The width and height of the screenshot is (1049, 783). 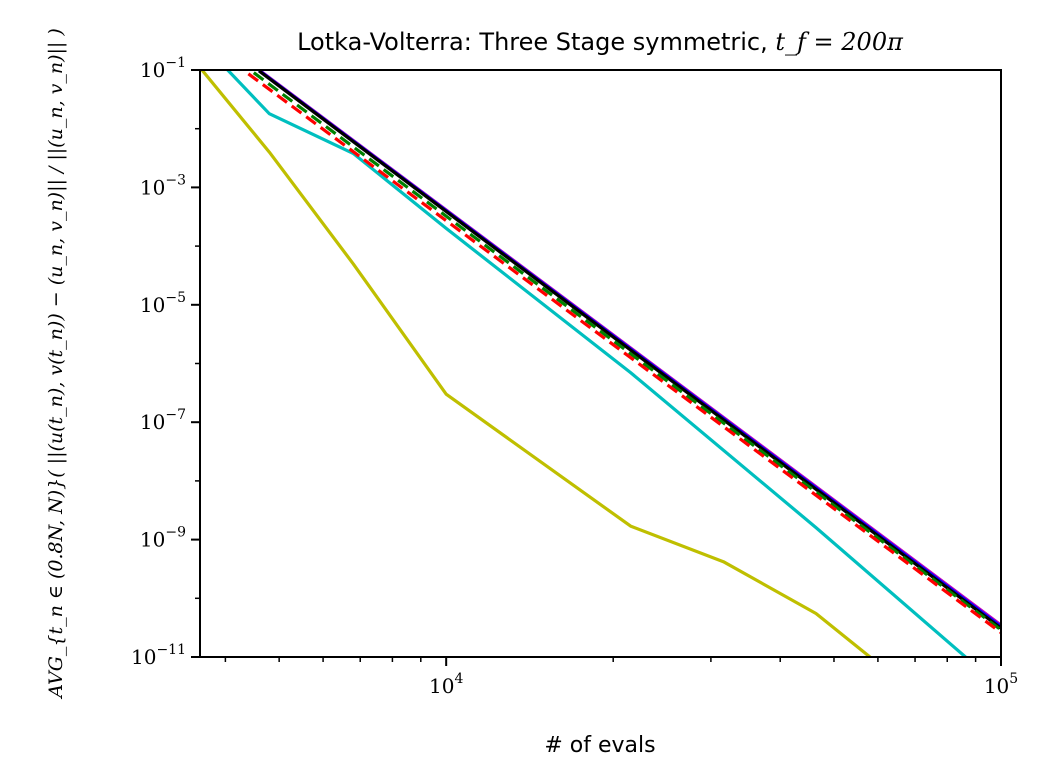 What do you see at coordinates (1001, 684) in the screenshot?
I see `x-tick-label: 10⁵` at bounding box center [1001, 684].